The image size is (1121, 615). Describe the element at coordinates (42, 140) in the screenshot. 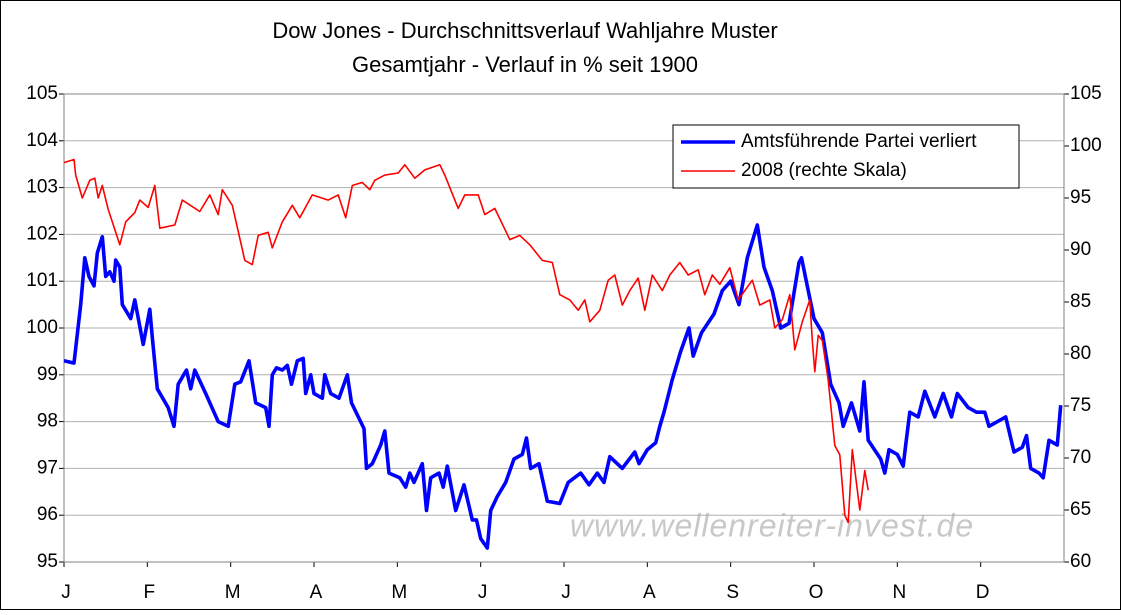

I see `y-tick-label: 104` at that location.